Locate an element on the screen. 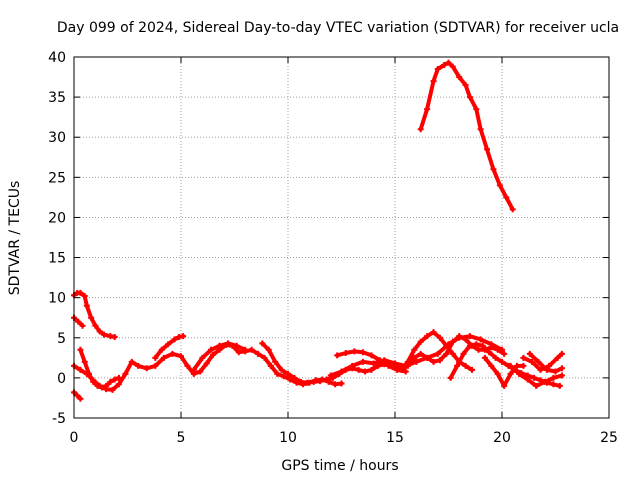 Image resolution: width=640 pixels, height=480 pixels. y-tick-label: 15 is located at coordinates (57, 259).